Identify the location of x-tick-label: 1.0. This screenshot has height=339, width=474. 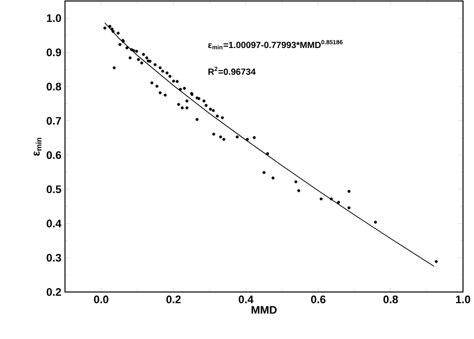
(463, 300).